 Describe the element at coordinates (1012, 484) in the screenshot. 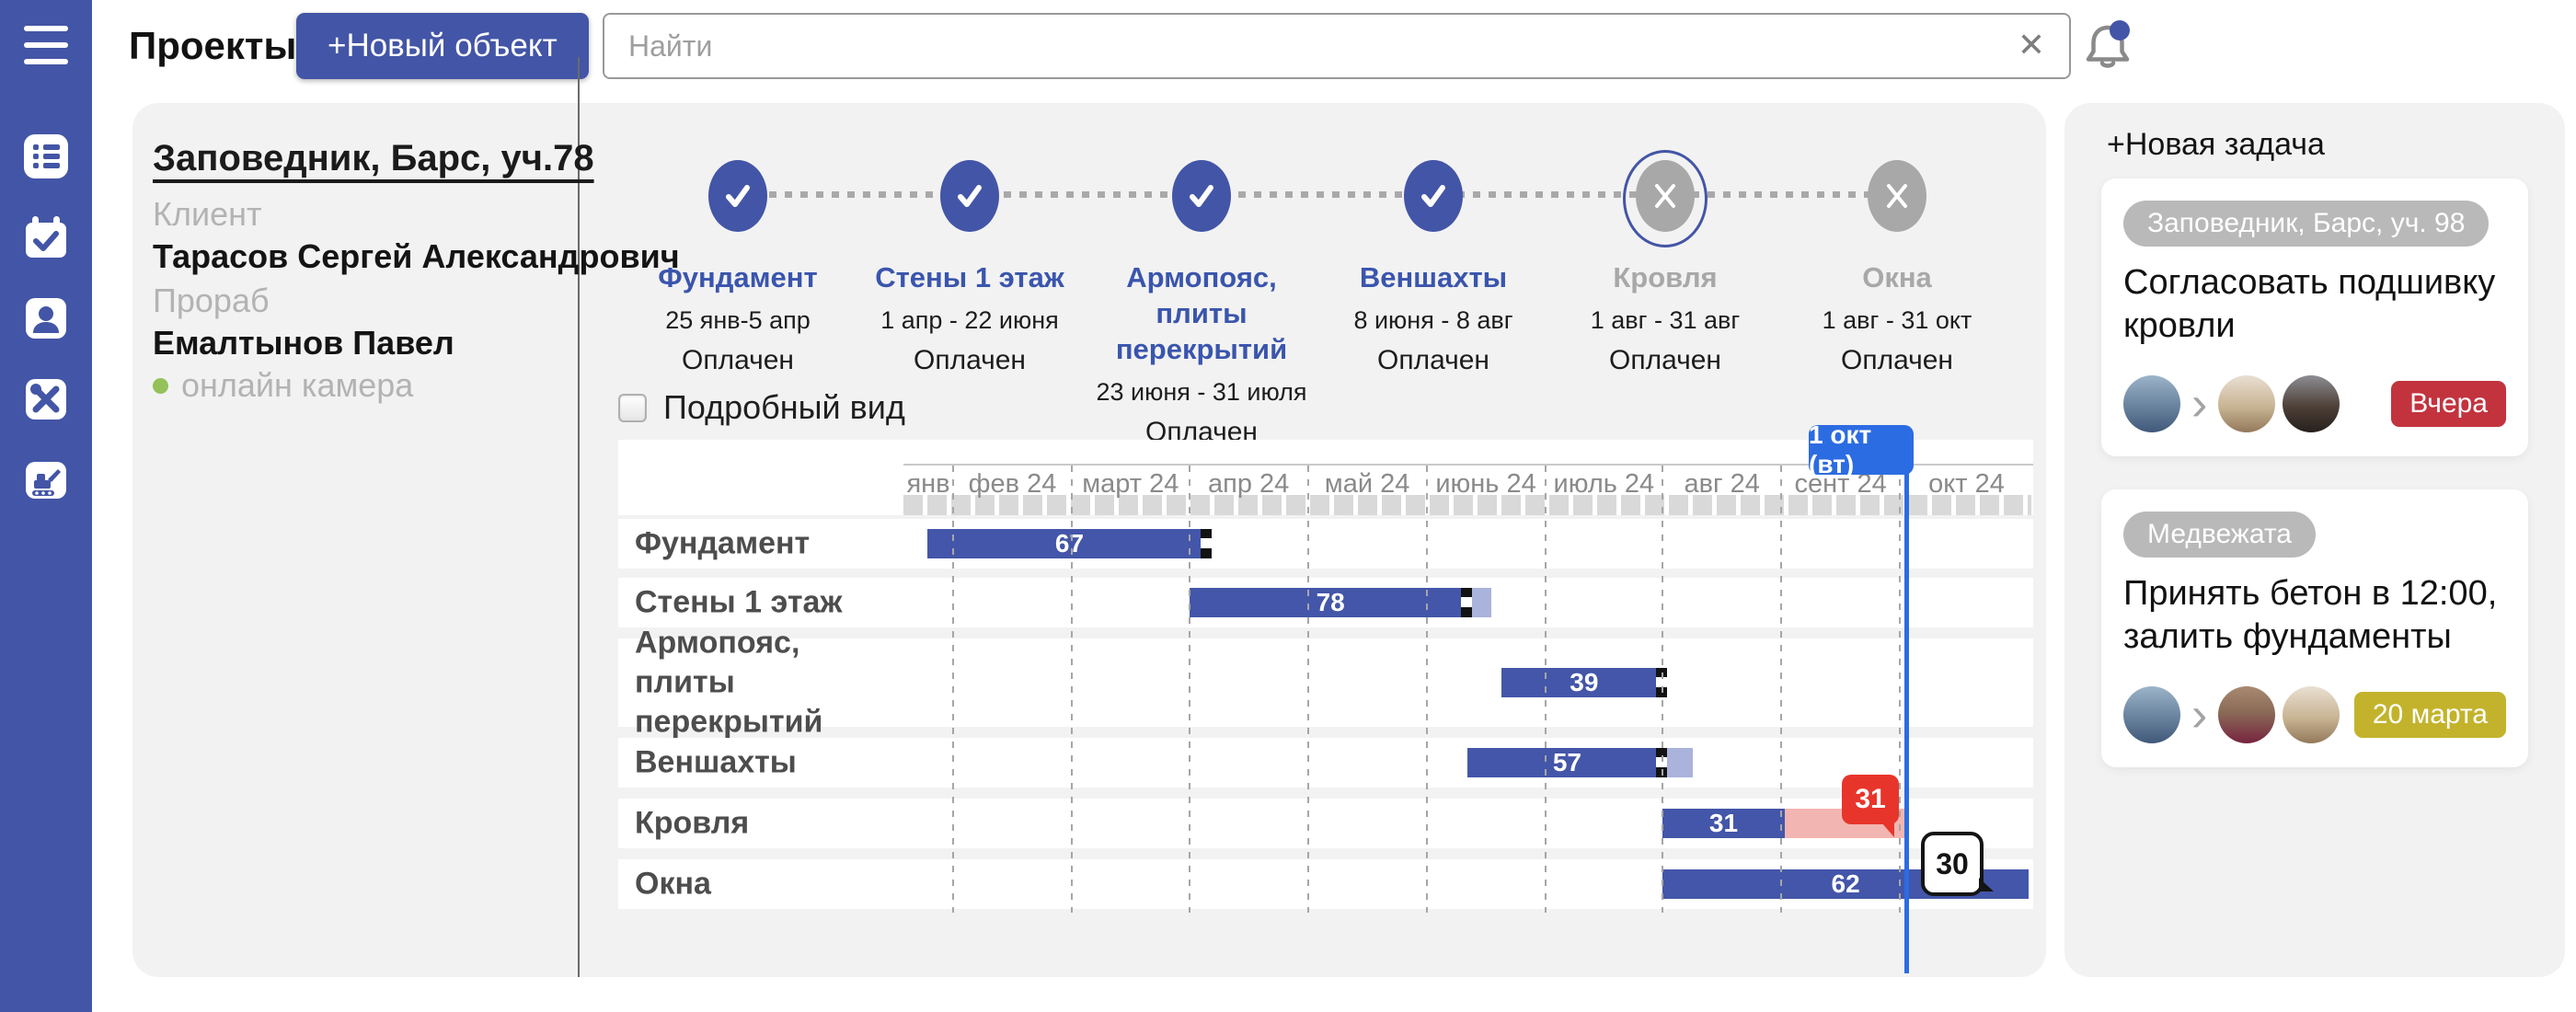

I see `gantt-month-label: фев 24` at that location.